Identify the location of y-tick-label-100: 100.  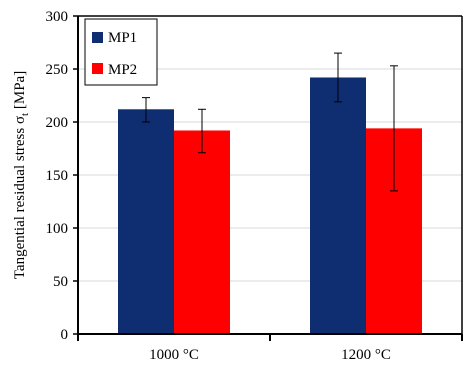
(57, 229).